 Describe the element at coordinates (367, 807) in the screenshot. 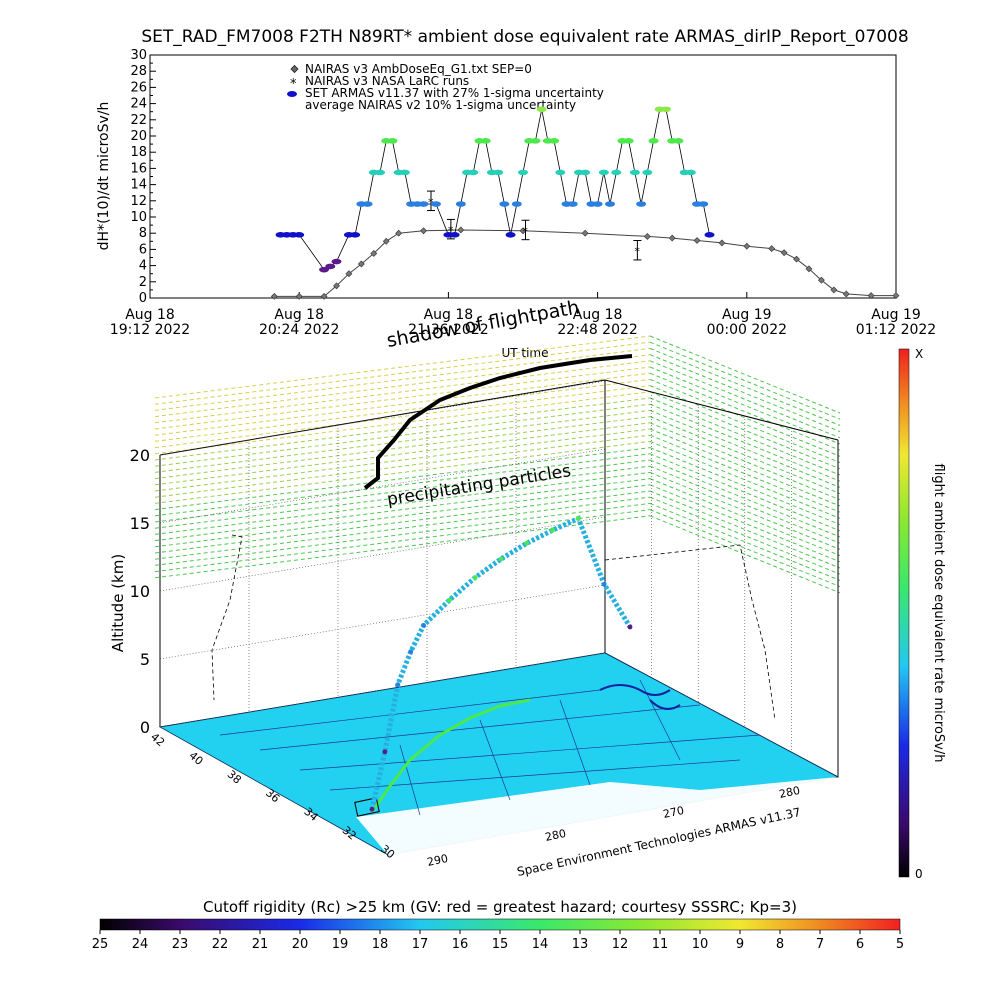

I see `origin-marker` at that location.